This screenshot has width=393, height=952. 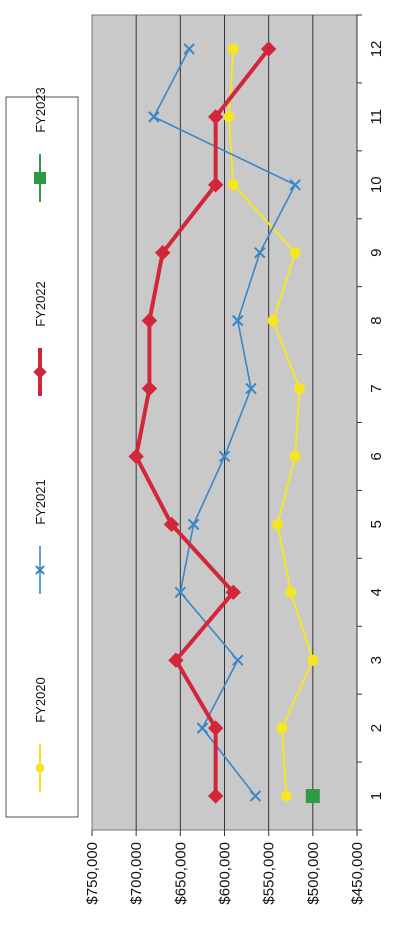 What do you see at coordinates (376, 660) in the screenshot?
I see `category-axis-tick-label: 3` at bounding box center [376, 660].